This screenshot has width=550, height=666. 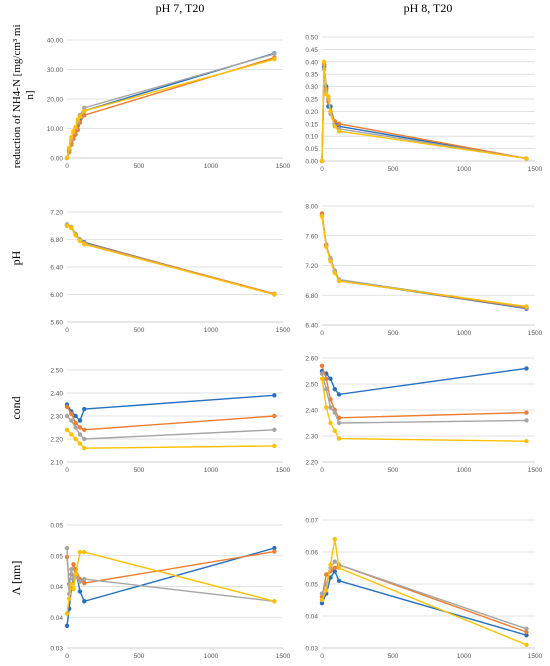 What do you see at coordinates (311, 124) in the screenshot?
I see `y-tick-label: 0.15` at bounding box center [311, 124].